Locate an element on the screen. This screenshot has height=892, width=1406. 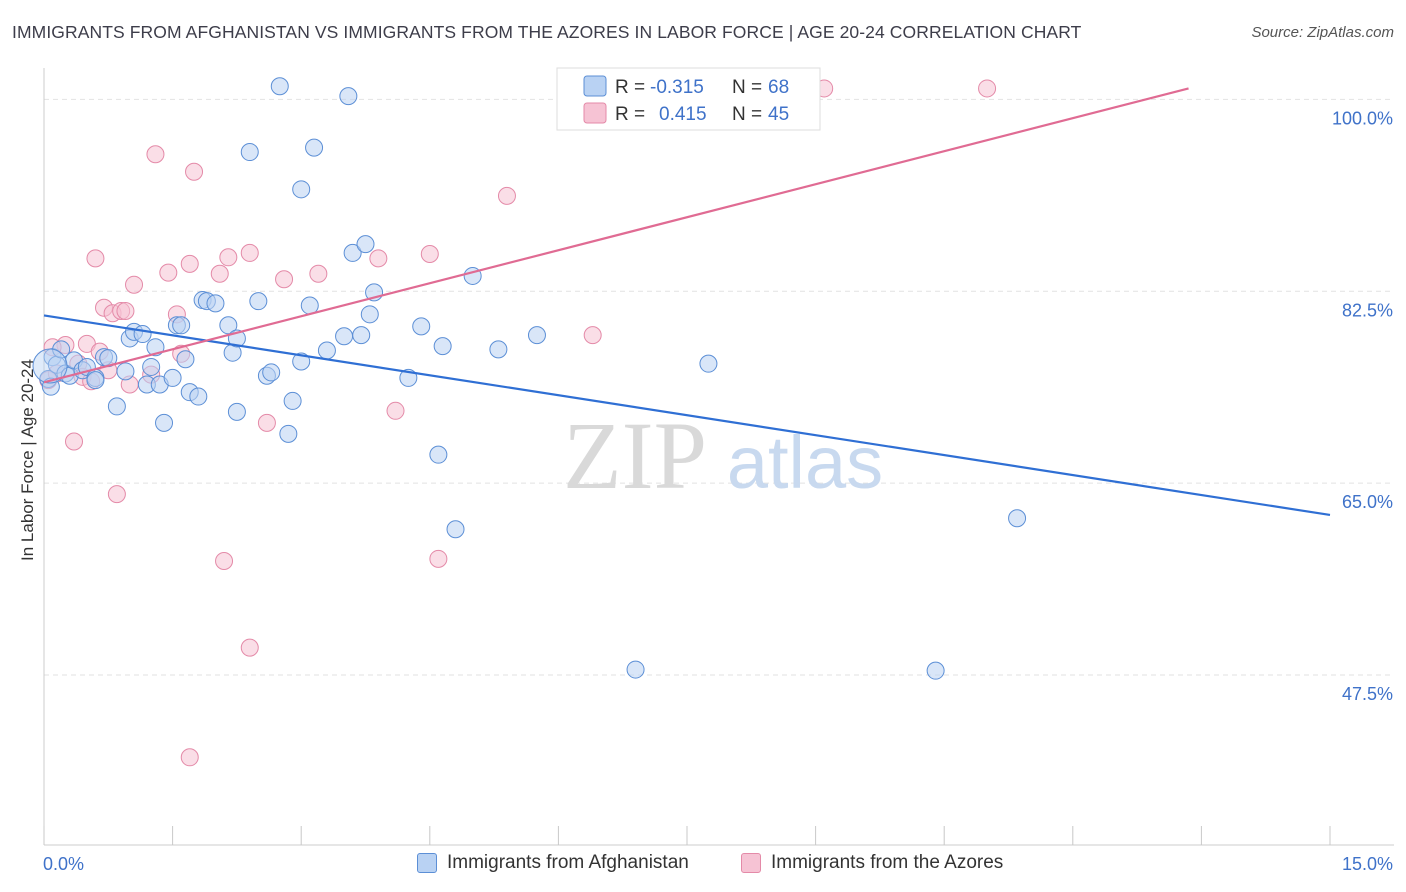
legend-n-value-afghanistan: 68 is located at coordinates (778, 87).